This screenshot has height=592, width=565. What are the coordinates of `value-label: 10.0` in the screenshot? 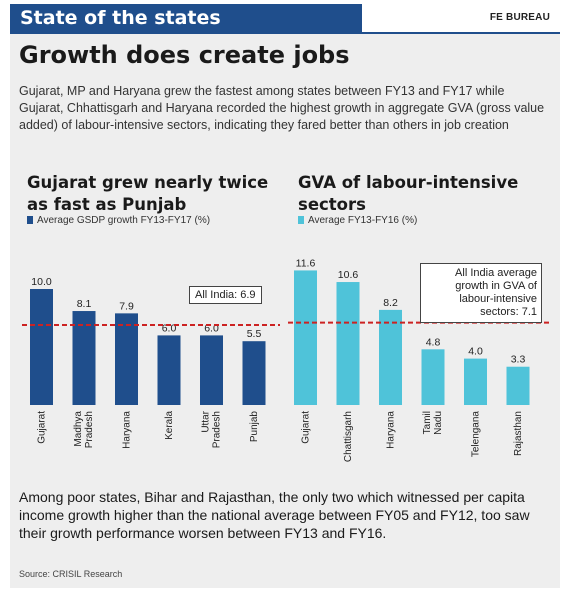 It's located at (41, 282).